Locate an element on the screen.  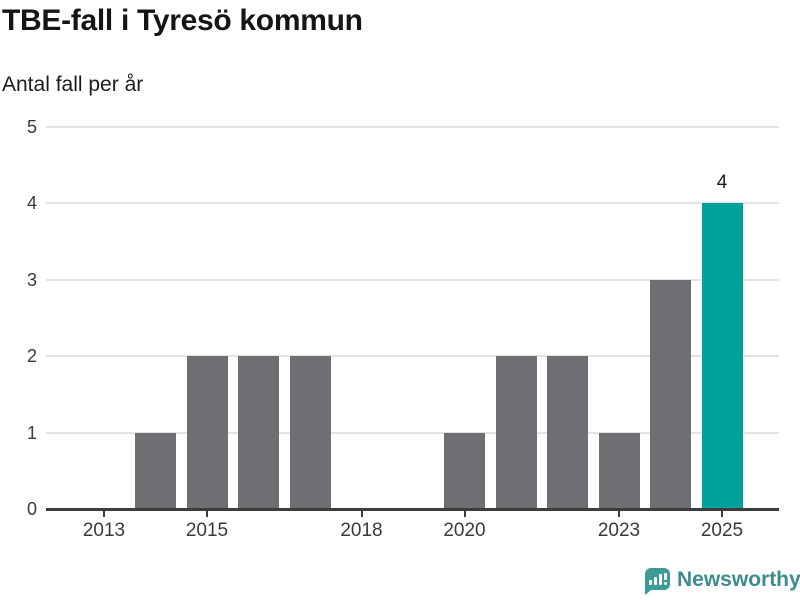
bar-2021 is located at coordinates (516, 432).